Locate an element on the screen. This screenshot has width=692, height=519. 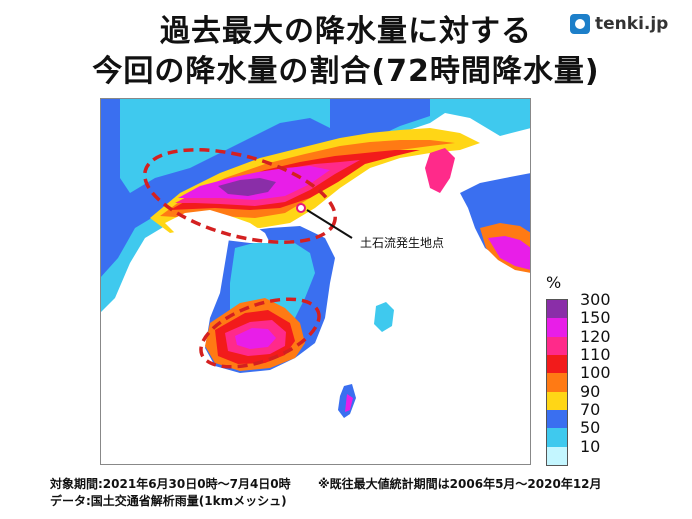
legend-label: 150 is located at coordinates (595, 318).